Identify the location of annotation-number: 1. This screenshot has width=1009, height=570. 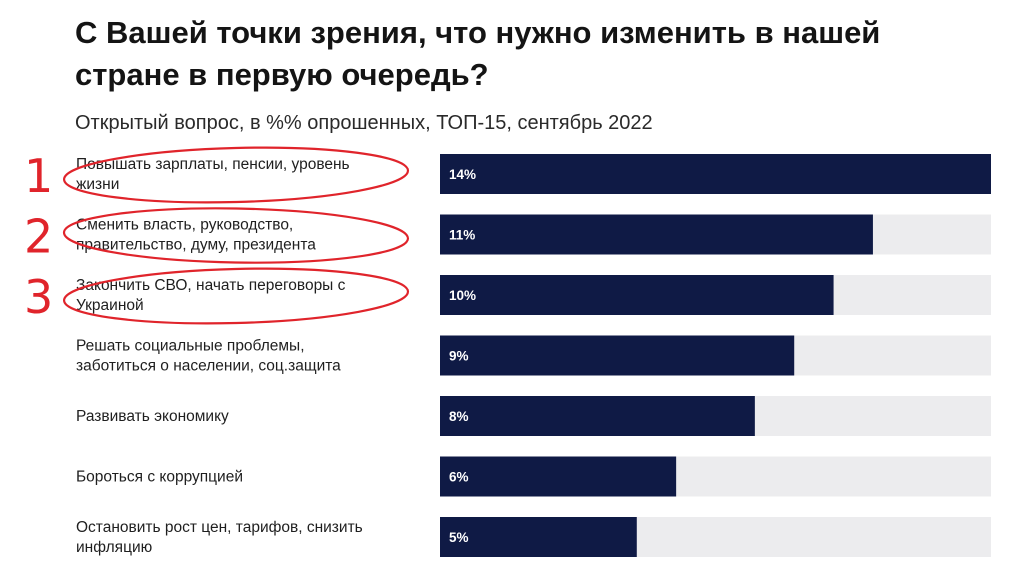
(38, 176).